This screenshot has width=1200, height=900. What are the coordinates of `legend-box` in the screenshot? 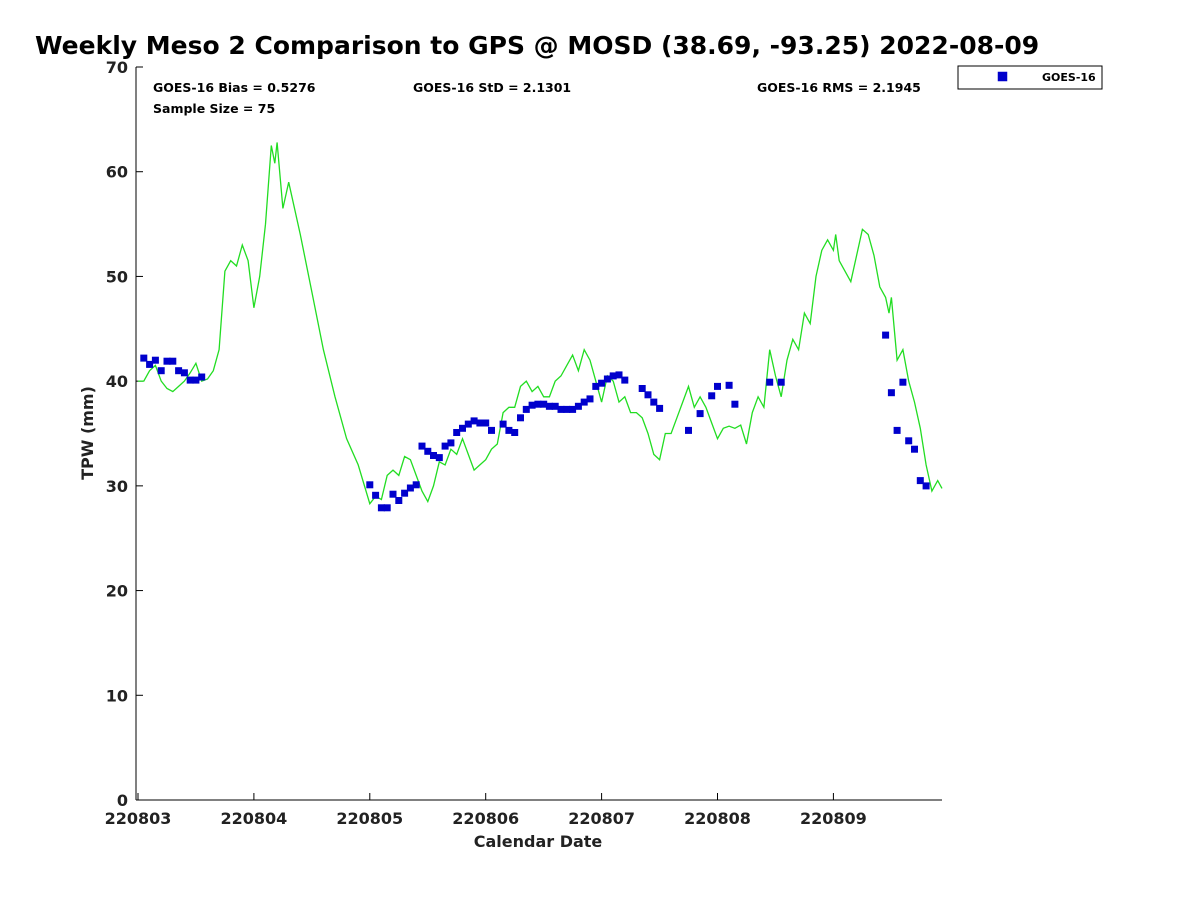 It's located at (1030, 77).